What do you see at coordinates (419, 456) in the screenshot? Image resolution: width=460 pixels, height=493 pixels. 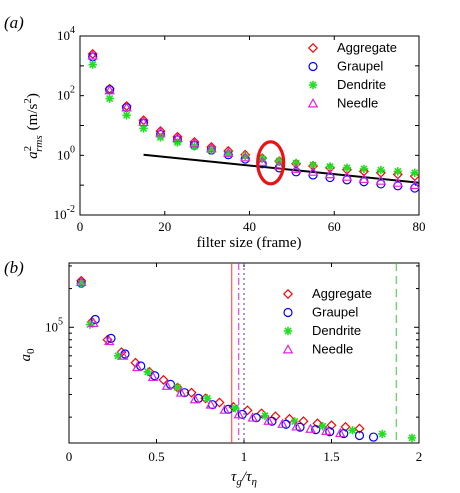 I see `x-tick-label: 2` at bounding box center [419, 456].